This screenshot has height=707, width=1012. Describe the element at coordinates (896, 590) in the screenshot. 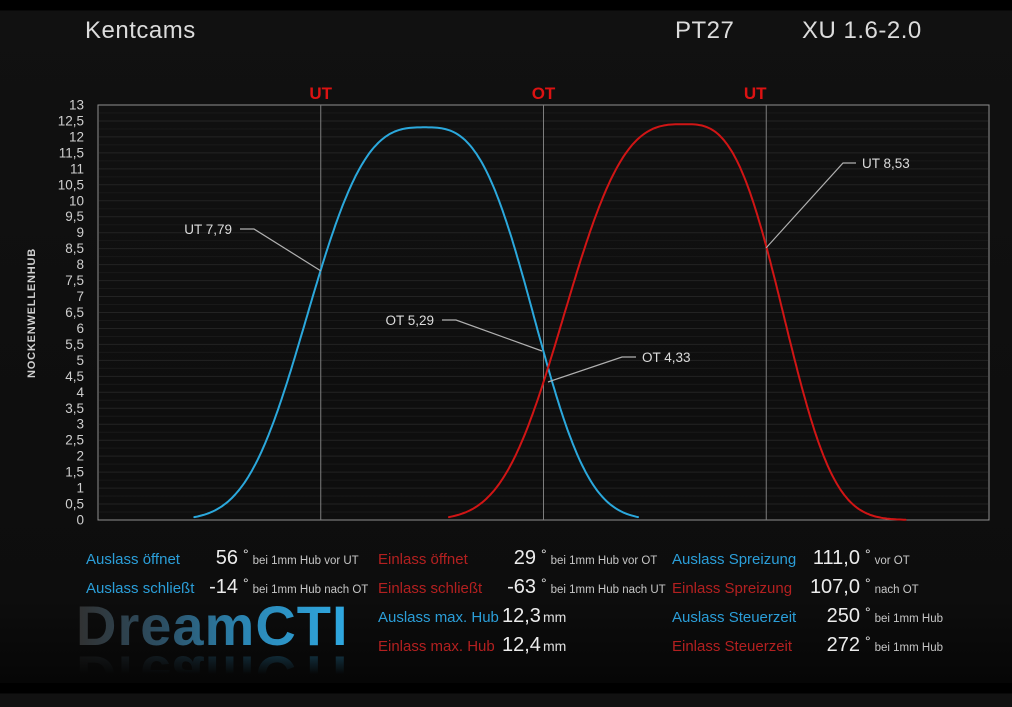

I see `stat-unit: nach OT` at that location.